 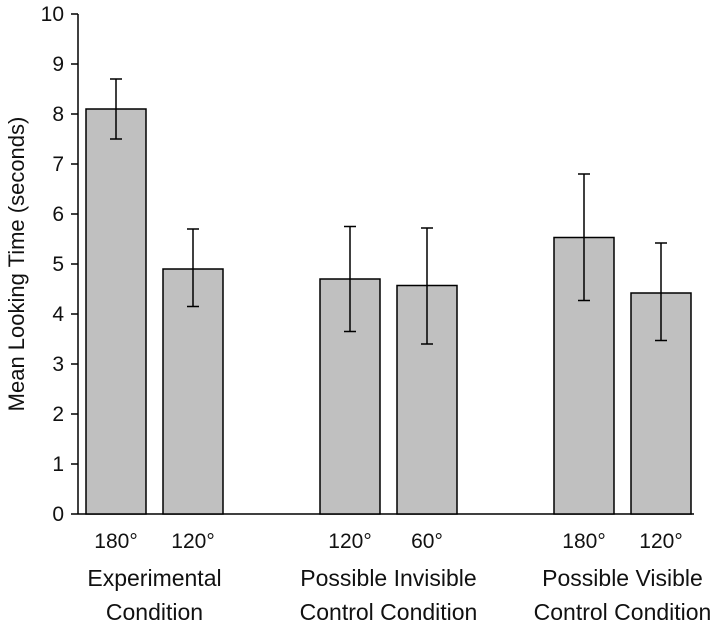 What do you see at coordinates (16, 264) in the screenshot?
I see `y-axis-title: Mean Looking Time (seconds)` at bounding box center [16, 264].